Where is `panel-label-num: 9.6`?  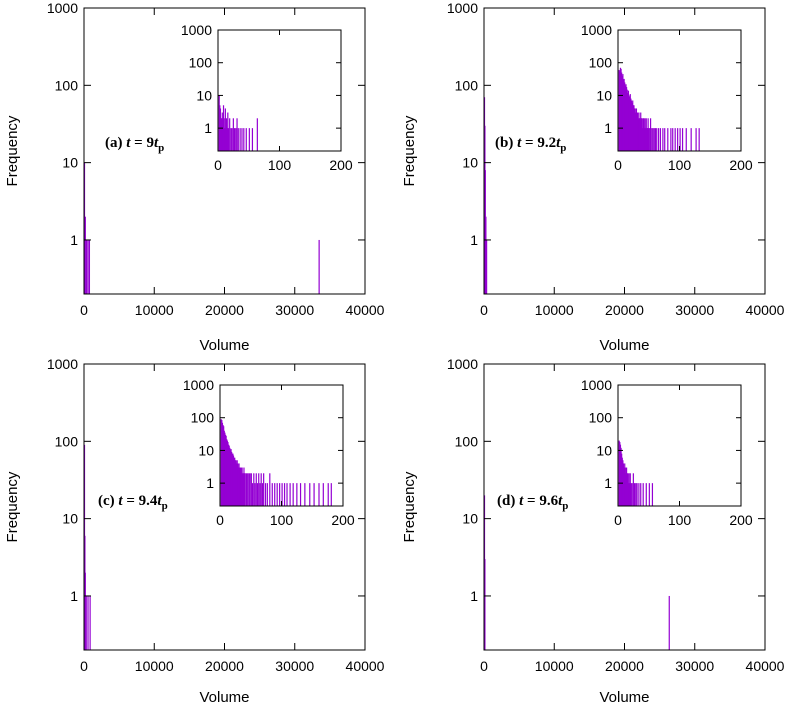
panel-label-num: 9.6 is located at coordinates (548, 501).